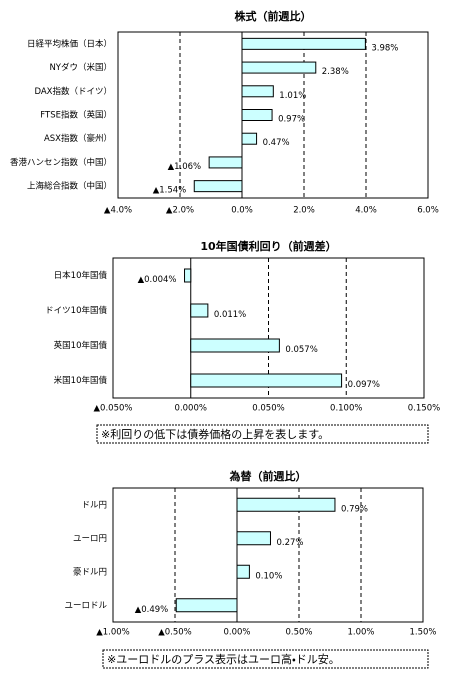 The height and width of the screenshot is (680, 455). Describe the element at coordinates (276, 143) in the screenshot. I see `value-label: 0.47%` at that location.